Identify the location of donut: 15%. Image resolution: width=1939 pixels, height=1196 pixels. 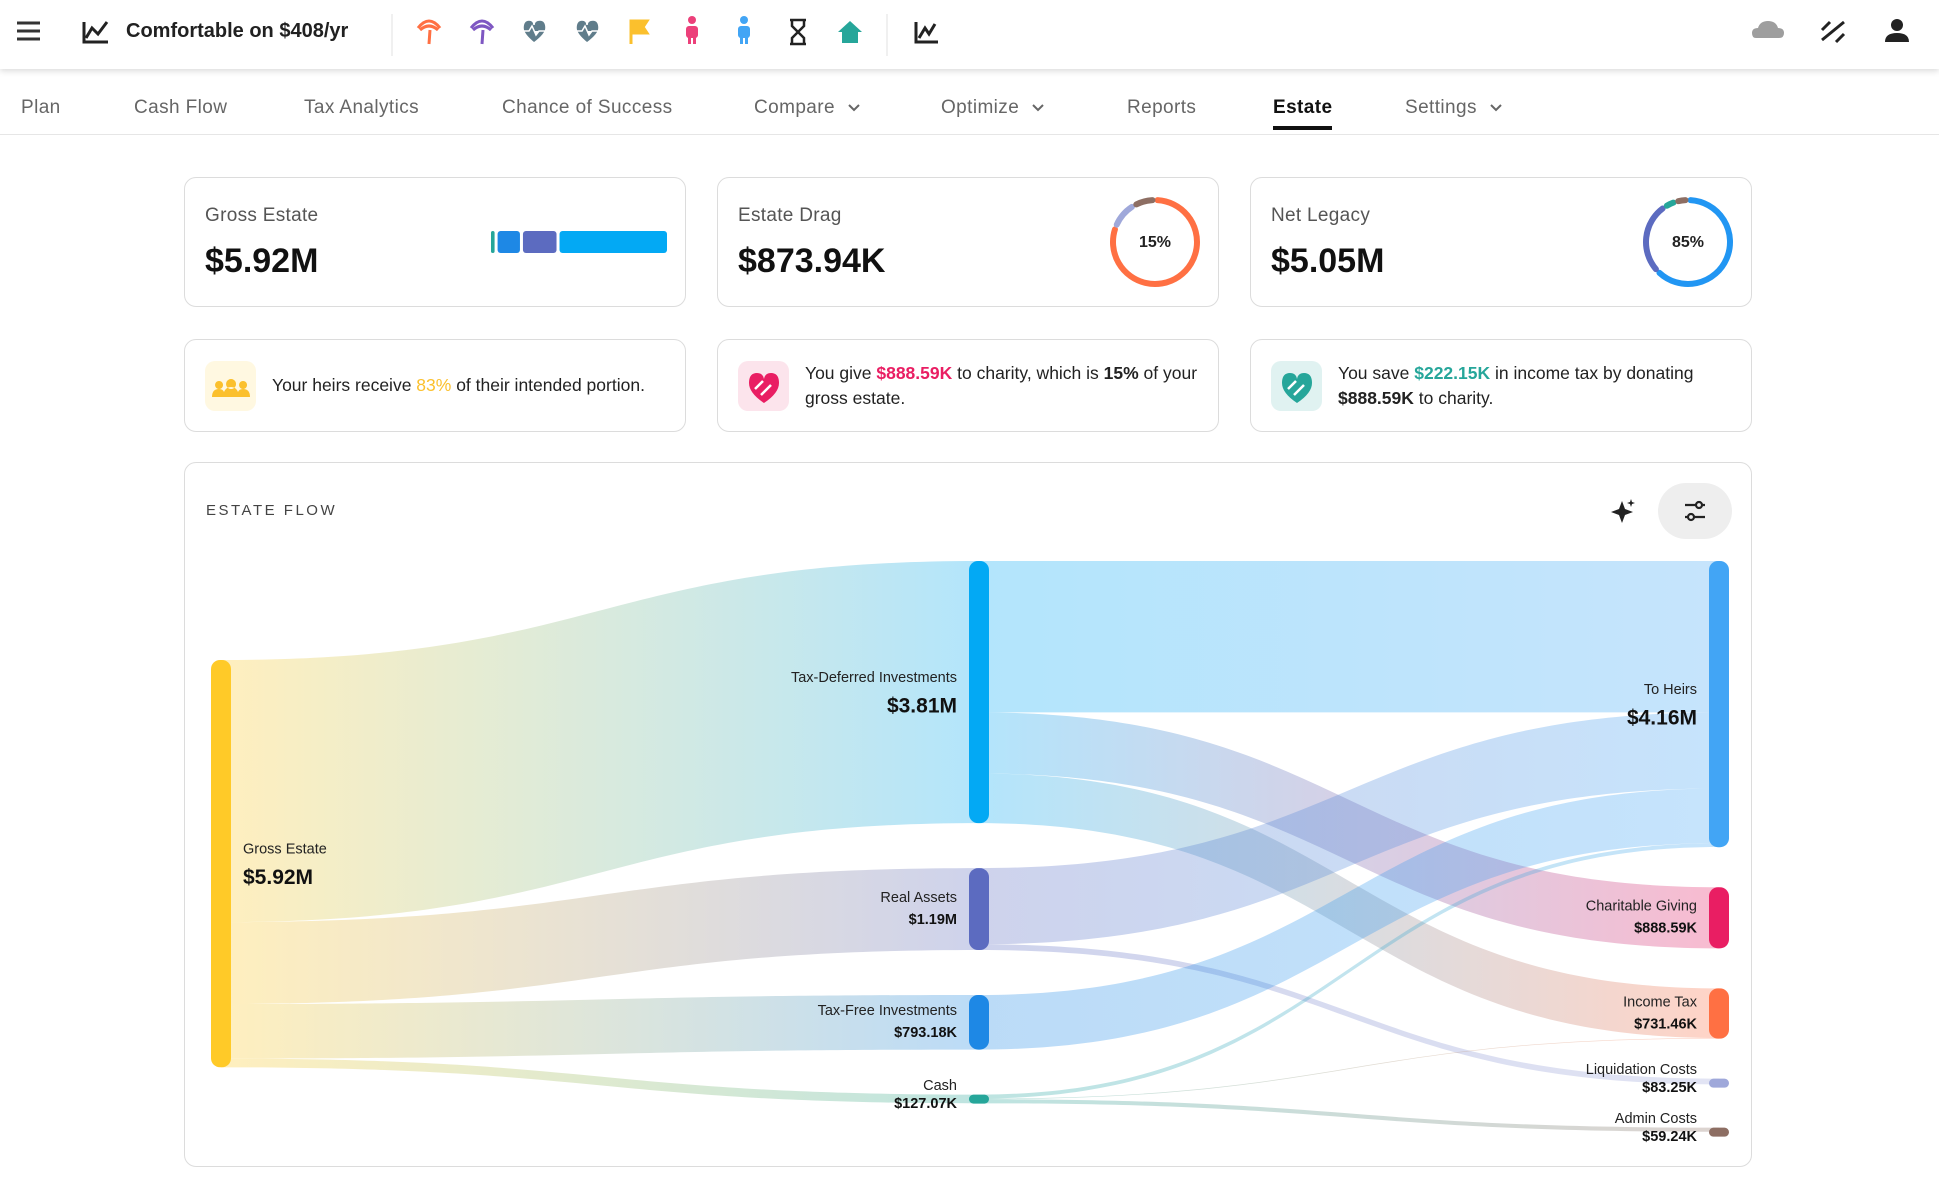
(1155, 242).